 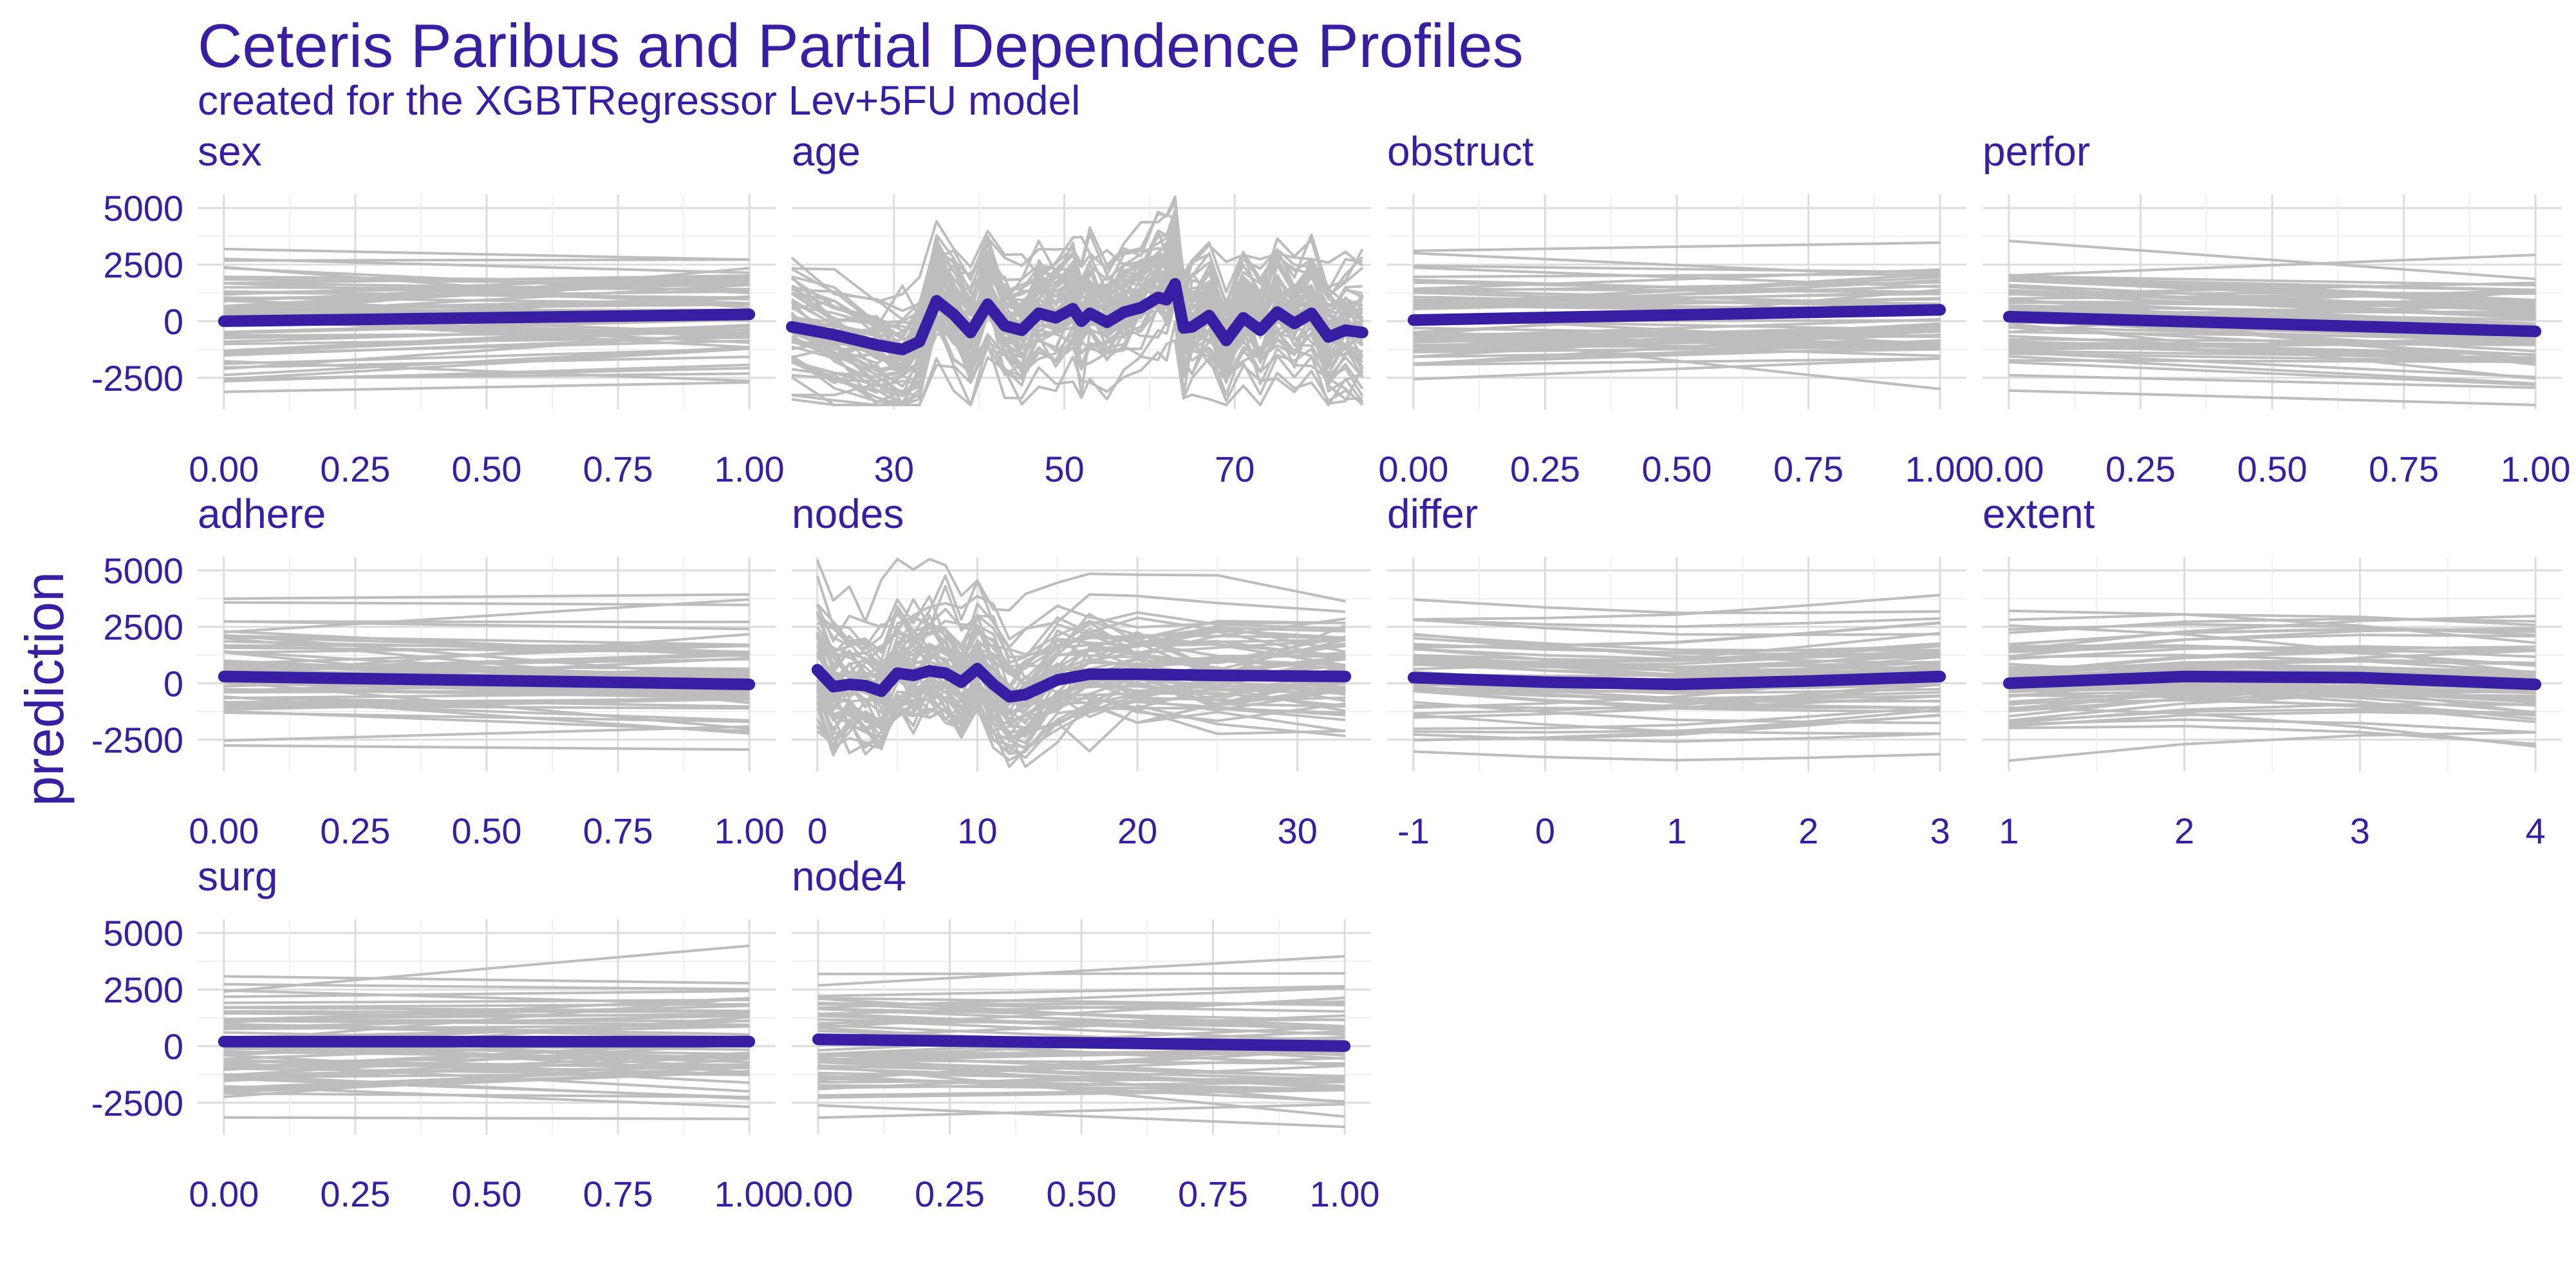 What do you see at coordinates (137, 378) in the screenshot?
I see `y-tick-label: -2500` at bounding box center [137, 378].